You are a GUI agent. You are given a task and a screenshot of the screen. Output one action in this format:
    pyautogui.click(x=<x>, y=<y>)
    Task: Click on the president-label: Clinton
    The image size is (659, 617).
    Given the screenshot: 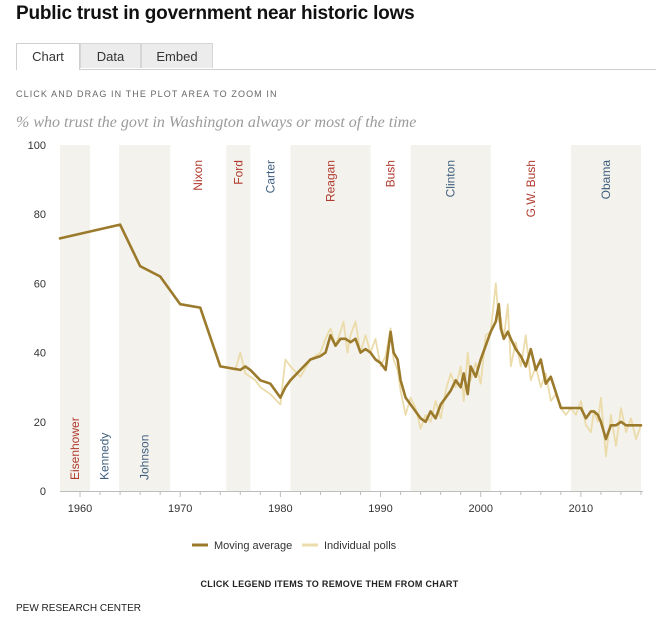 What is the action you would take?
    pyautogui.click(x=451, y=178)
    